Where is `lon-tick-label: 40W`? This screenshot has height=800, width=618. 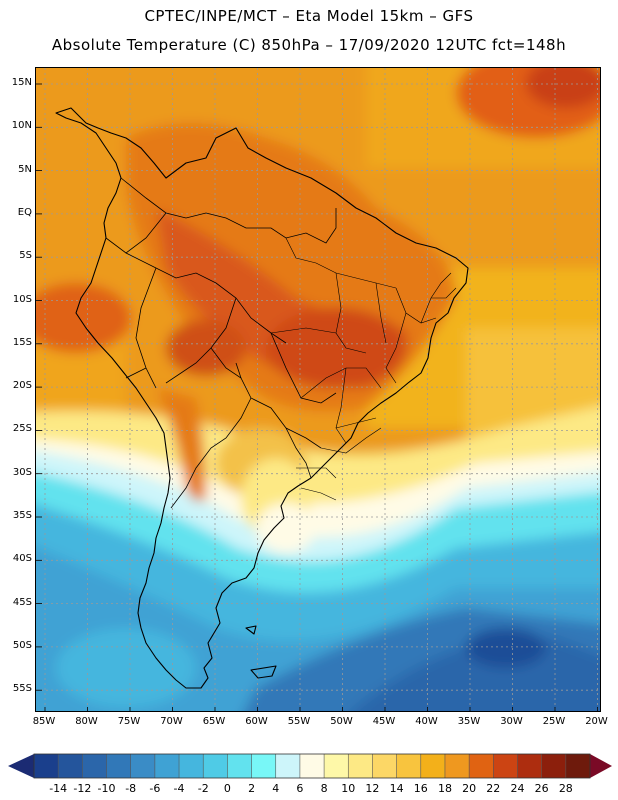 lon-tick-label: 40W is located at coordinates (426, 721).